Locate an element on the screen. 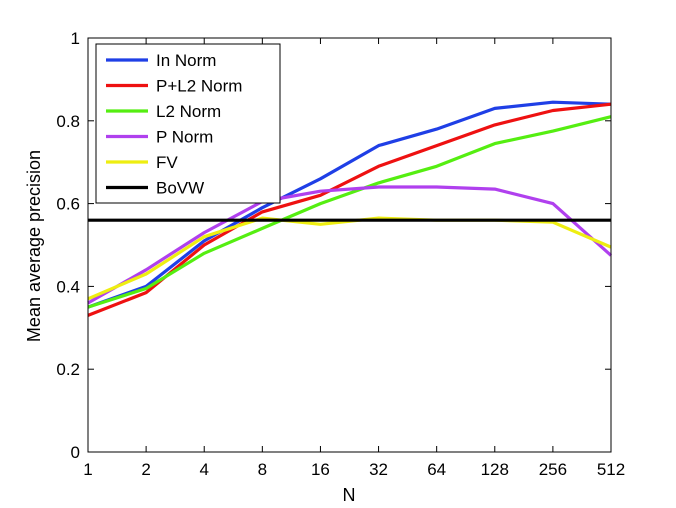 The height and width of the screenshot is (508, 676). legend-label-l2-norm: L2 Norm is located at coordinates (188, 111).